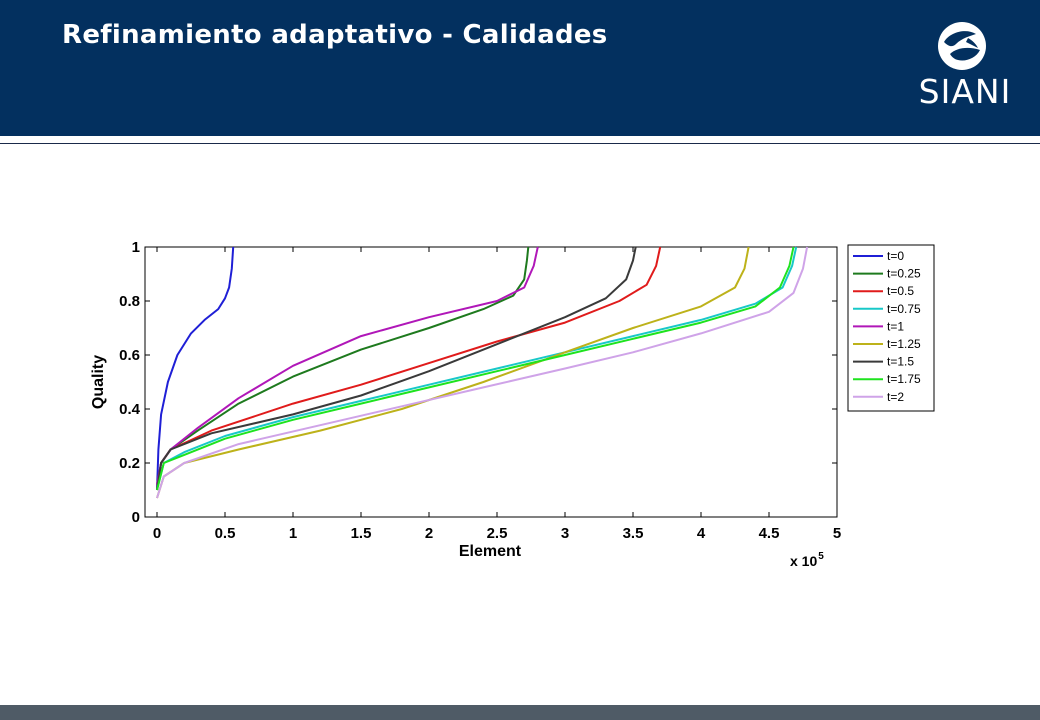 The height and width of the screenshot is (720, 1040). I want to click on legend-label: t=1.5, so click(900, 362).